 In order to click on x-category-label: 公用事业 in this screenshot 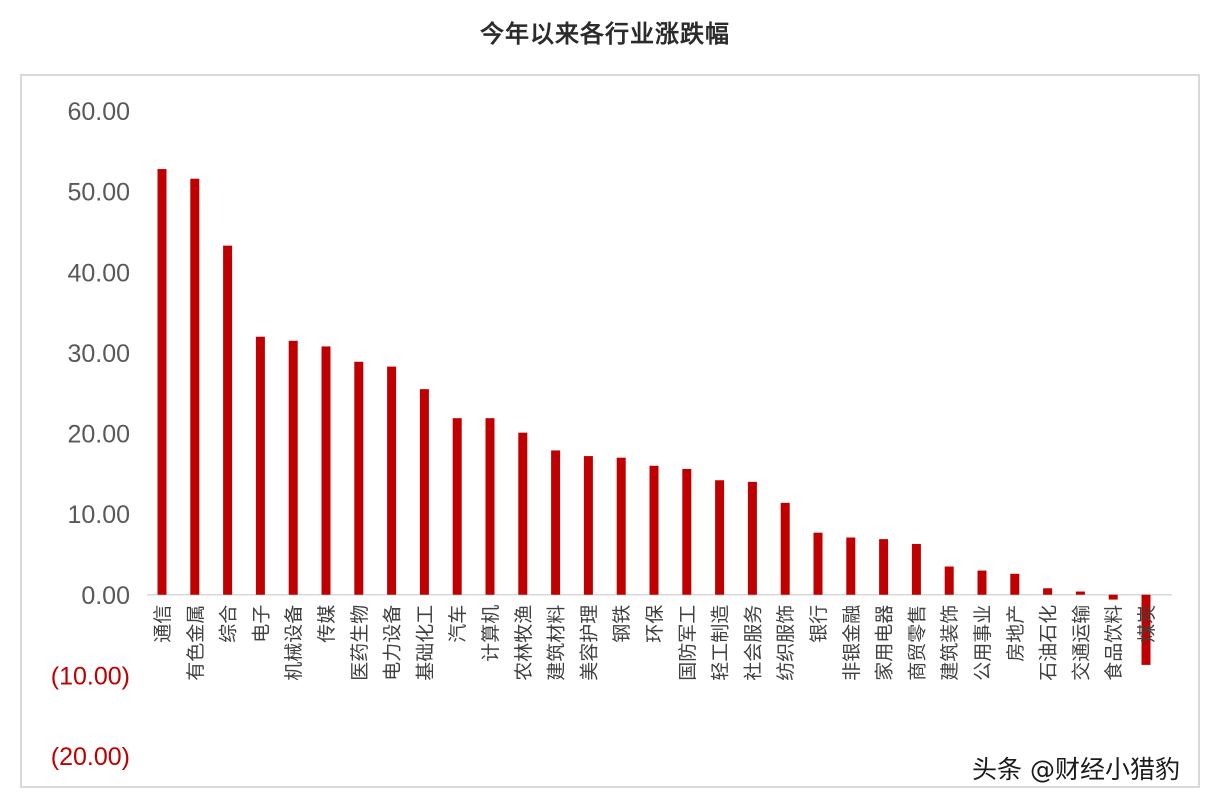, I will do `click(983, 643)`.